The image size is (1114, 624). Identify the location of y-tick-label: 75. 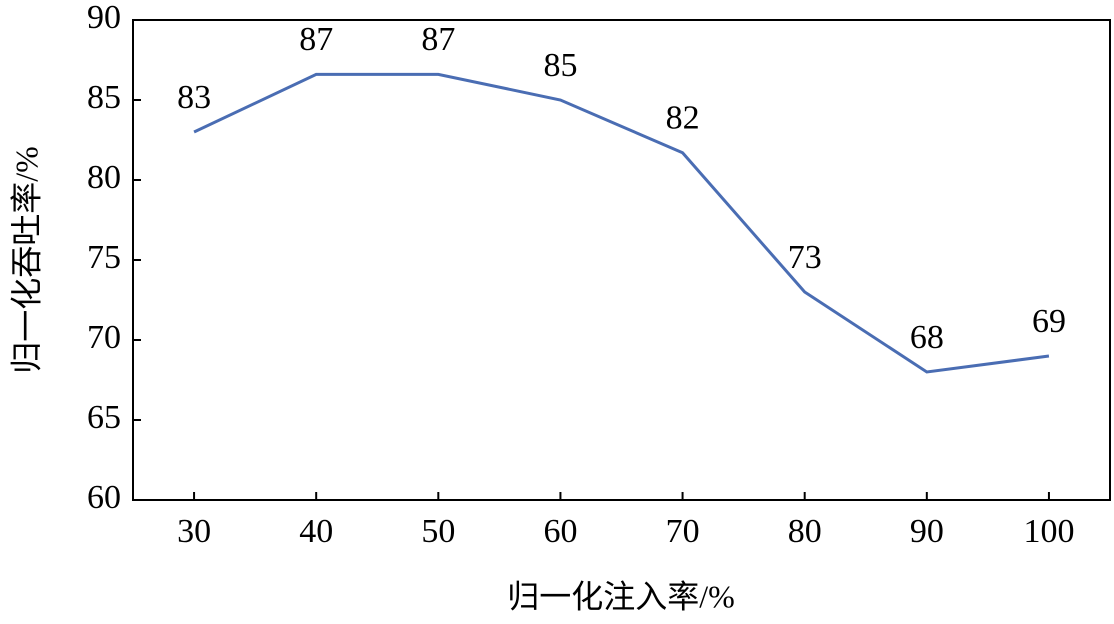
(104, 257).